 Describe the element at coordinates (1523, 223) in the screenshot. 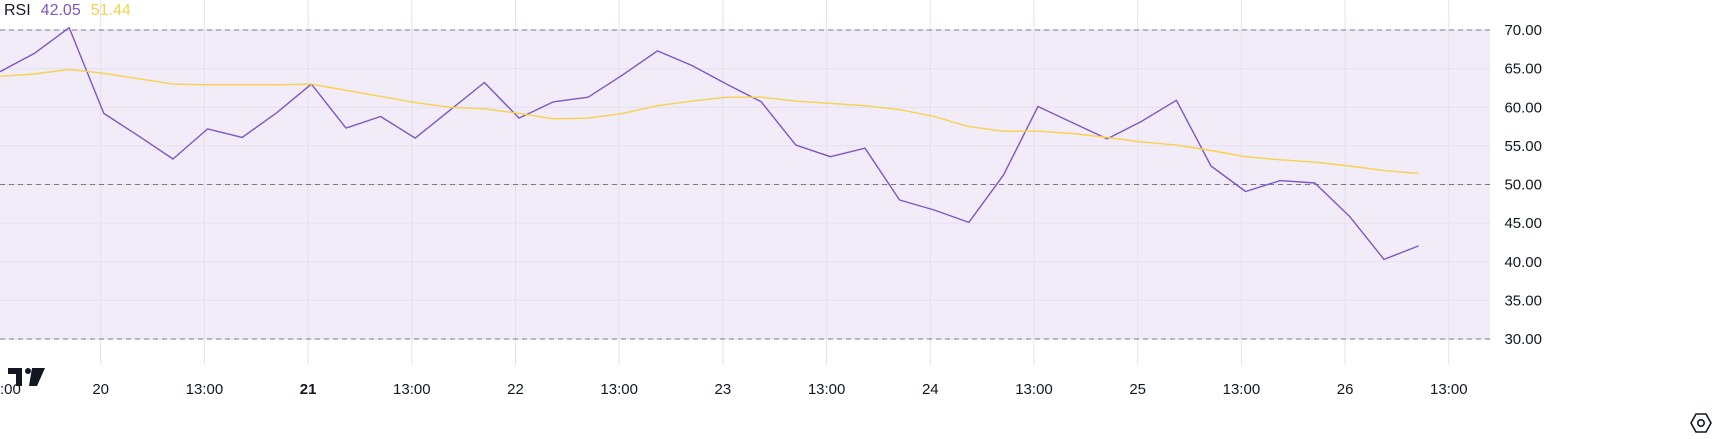

I see `y-tick-label: 45.00` at that location.